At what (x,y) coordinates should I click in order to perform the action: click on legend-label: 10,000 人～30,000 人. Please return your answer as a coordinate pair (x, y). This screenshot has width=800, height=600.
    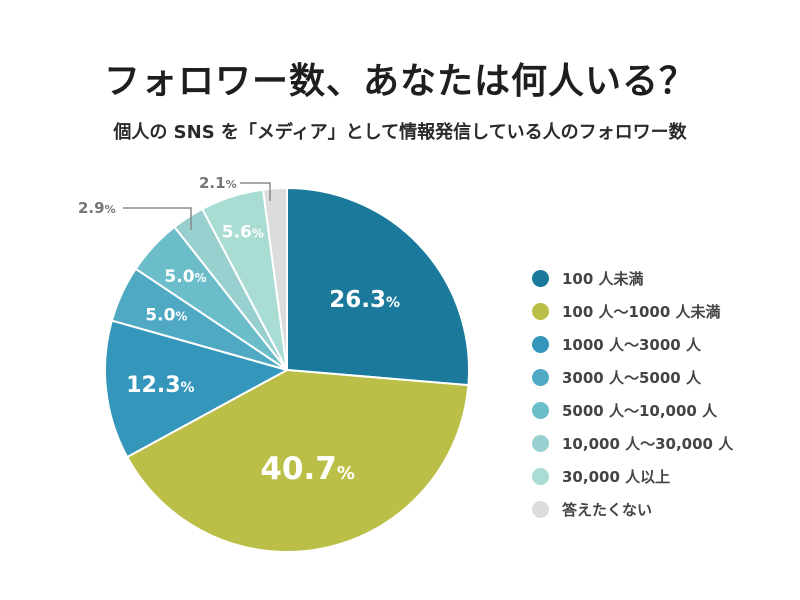
    Looking at the image, I should click on (648, 444).